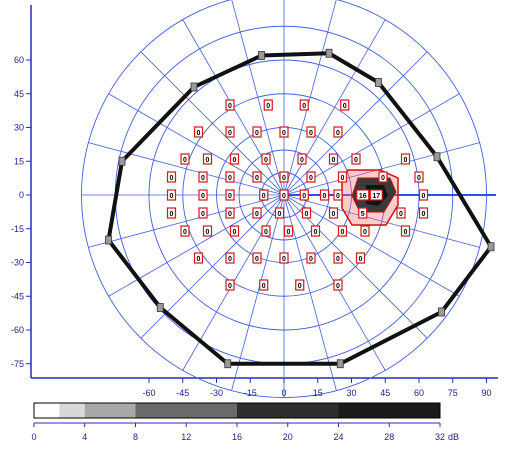 The image size is (510, 454). Describe the element at coordinates (389, 437) in the screenshot. I see `scale-tick-label: 28` at that location.